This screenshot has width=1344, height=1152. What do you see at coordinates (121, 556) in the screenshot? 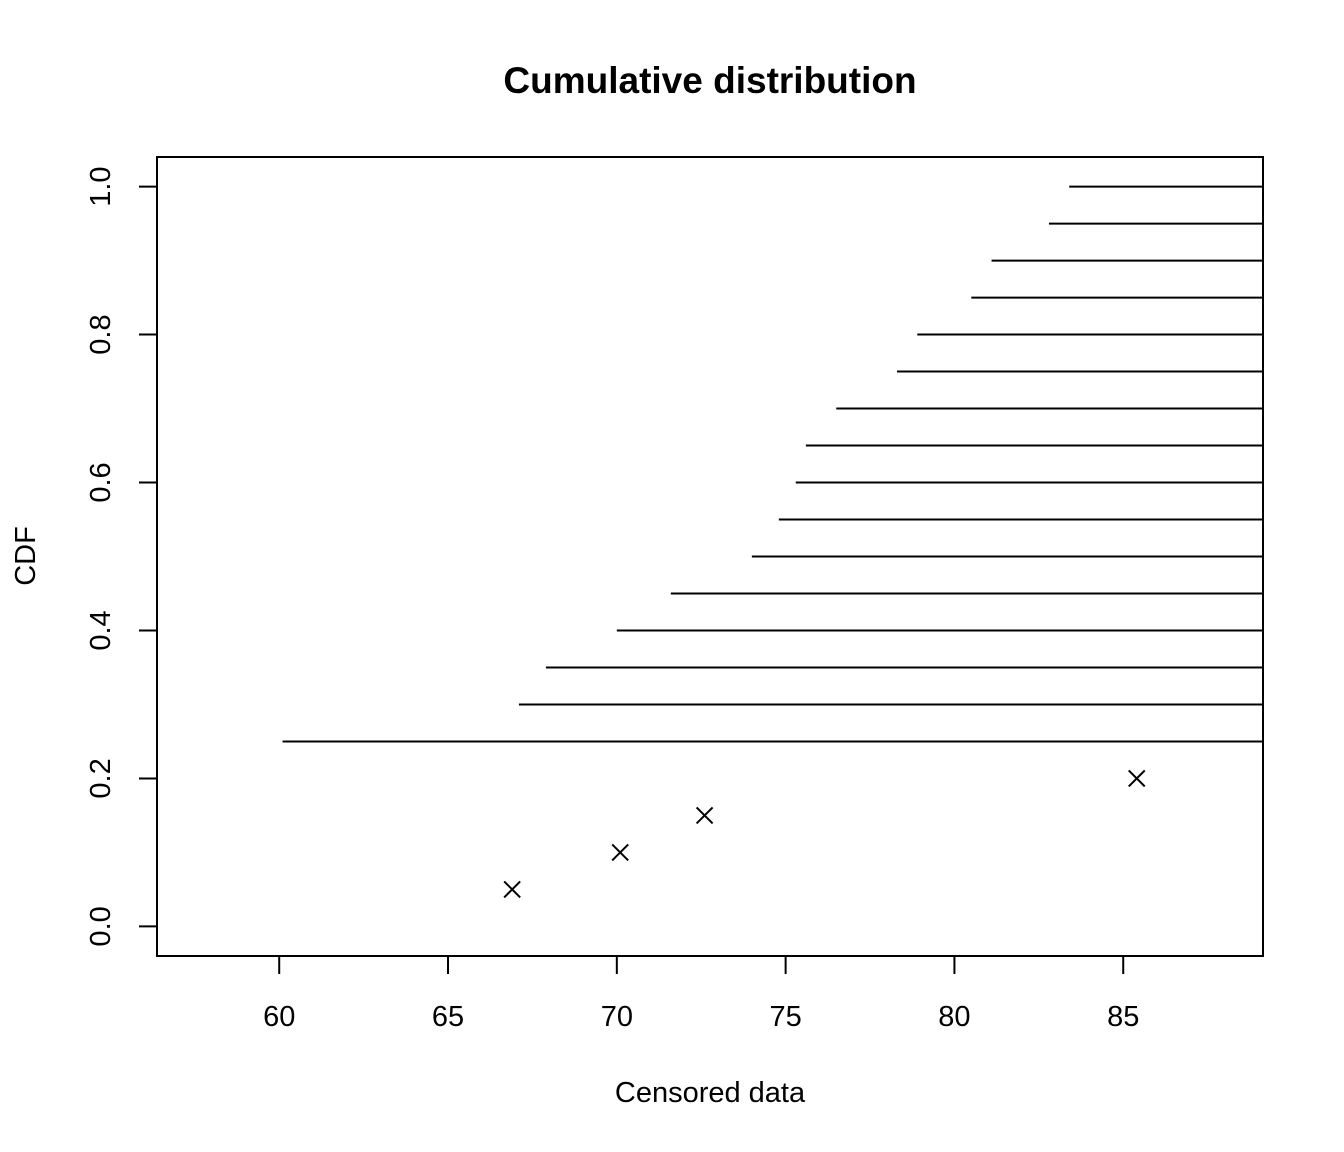
I see `y-axis: 0.0 0.2 0.4 0.6 0.8 1.0` at bounding box center [121, 556].